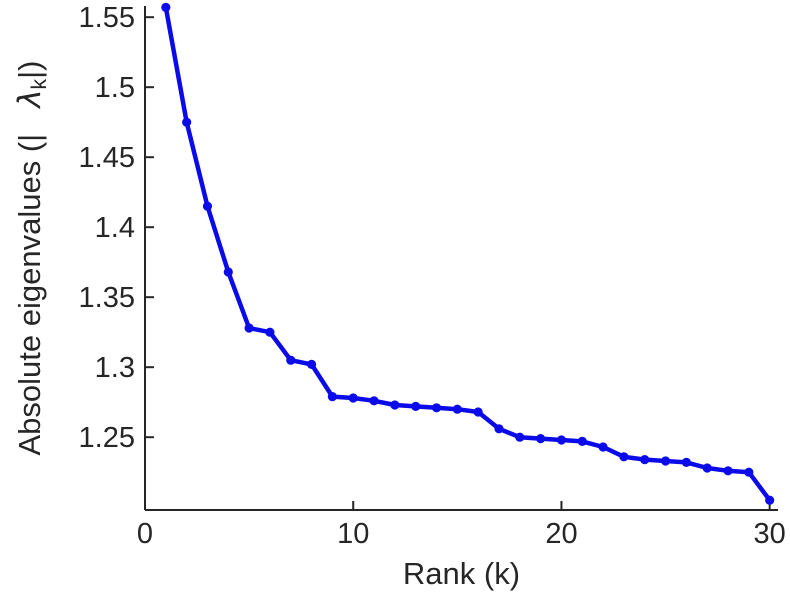 The height and width of the screenshot is (600, 790). I want to click on lambda-symbol: λ, so click(30, 98).